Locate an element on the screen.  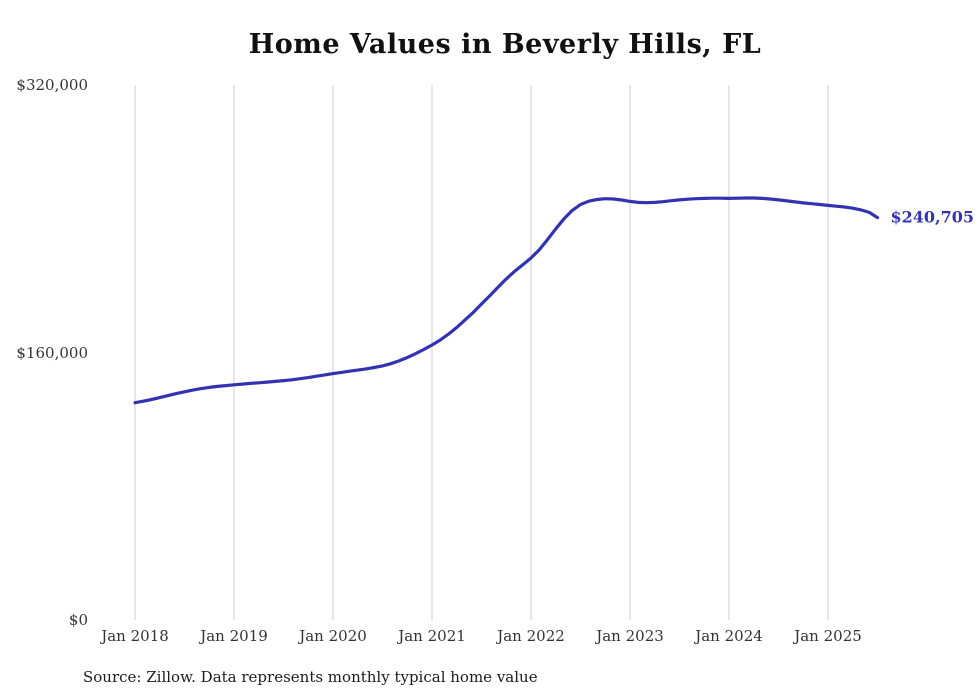
x-tick-label: Jan 2020 is located at coordinates (333, 636).